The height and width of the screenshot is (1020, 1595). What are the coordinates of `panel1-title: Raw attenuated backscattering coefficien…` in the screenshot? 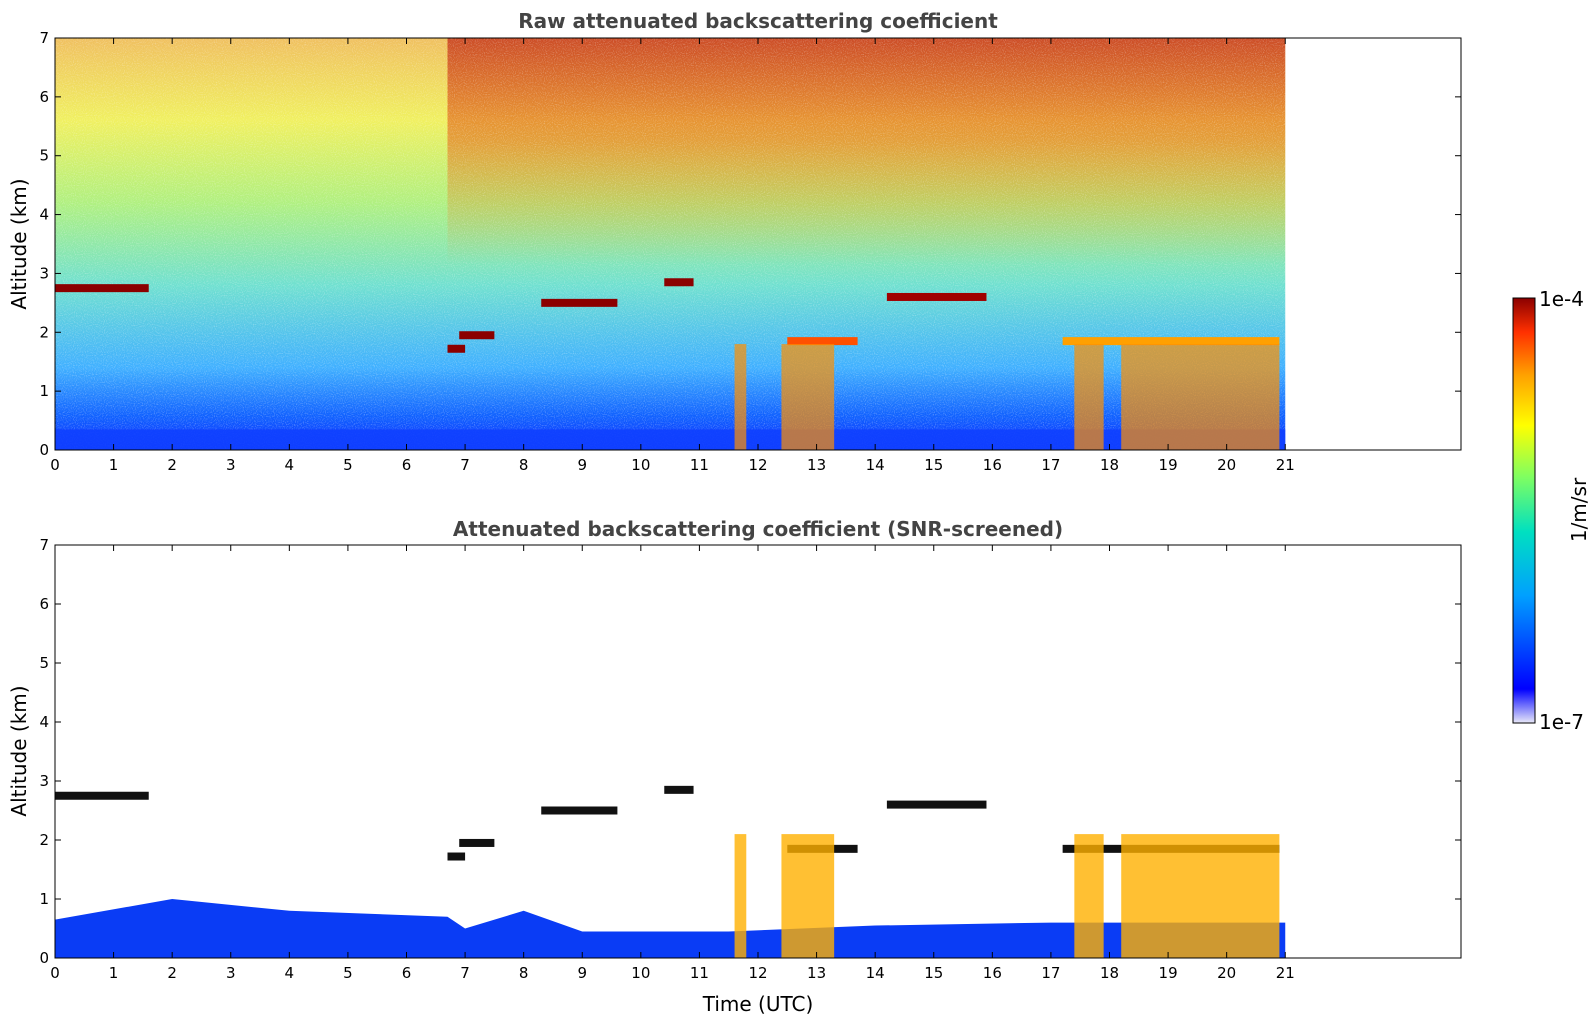 It's located at (758, 21).